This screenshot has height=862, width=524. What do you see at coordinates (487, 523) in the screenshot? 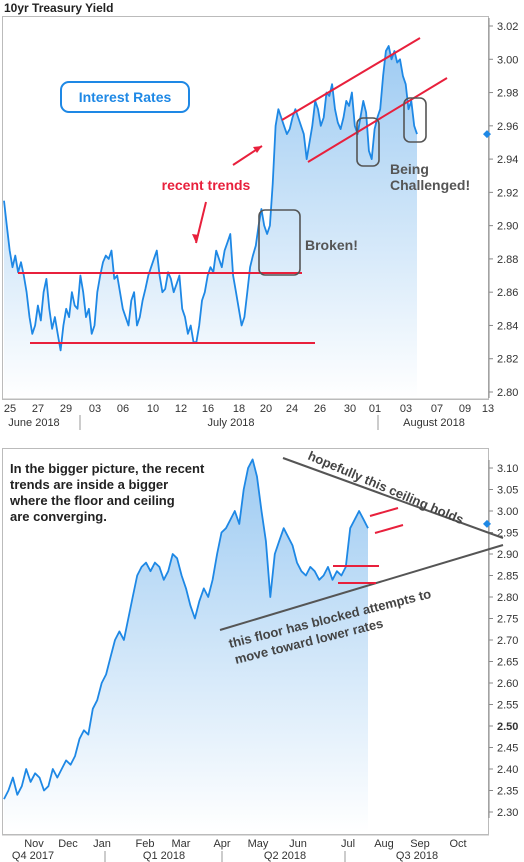
I see `chart2-last-value-marker` at bounding box center [487, 523].